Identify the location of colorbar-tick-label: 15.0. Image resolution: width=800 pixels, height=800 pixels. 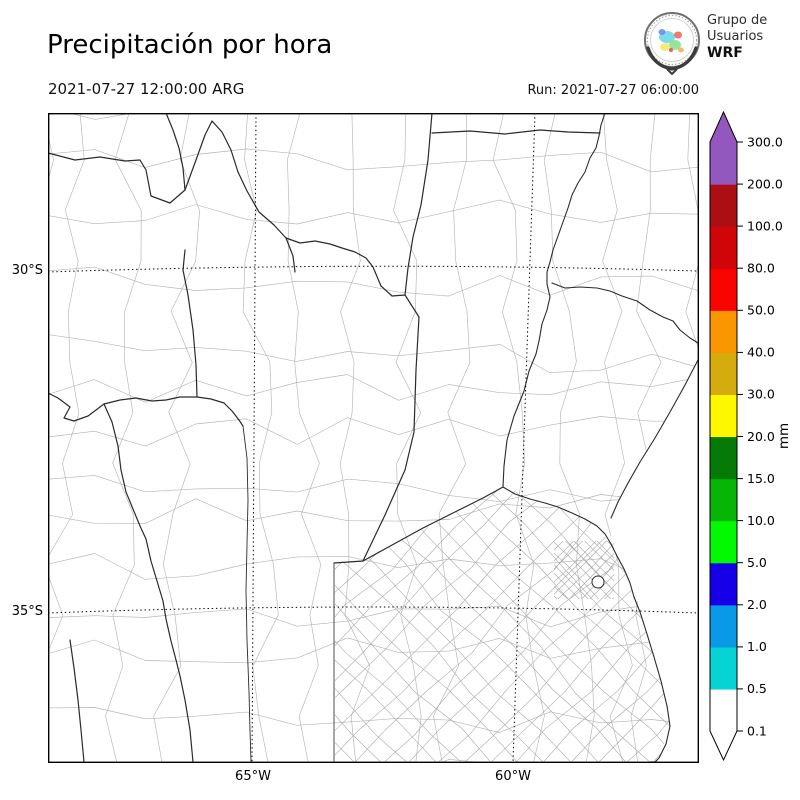
(761, 478).